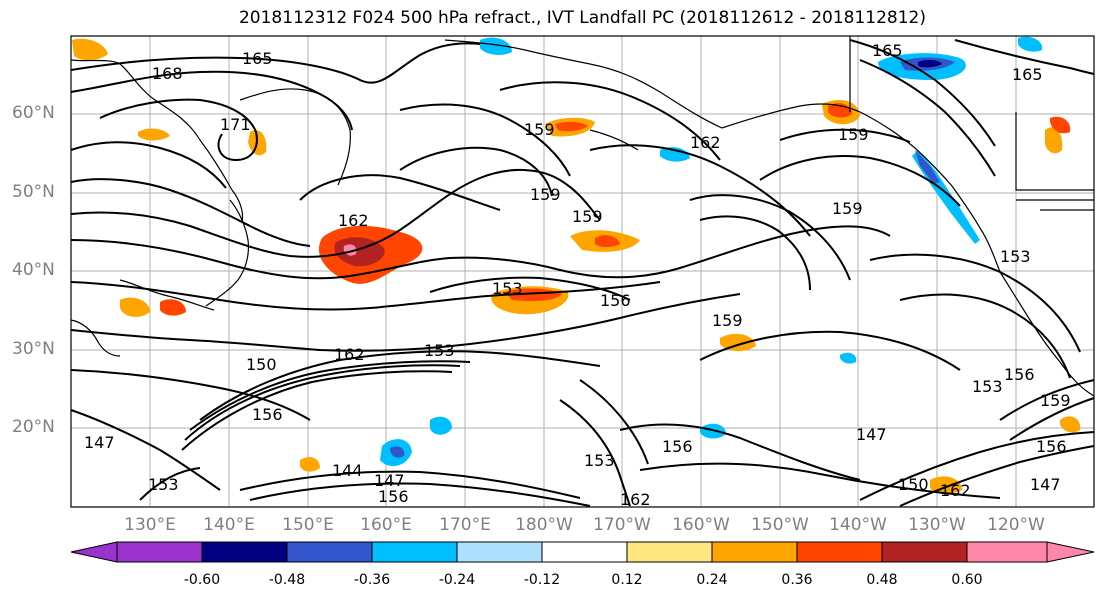 The image size is (1105, 601). What do you see at coordinates (202, 580) in the screenshot?
I see `colorbar-tick-label: -0.60` at bounding box center [202, 580].